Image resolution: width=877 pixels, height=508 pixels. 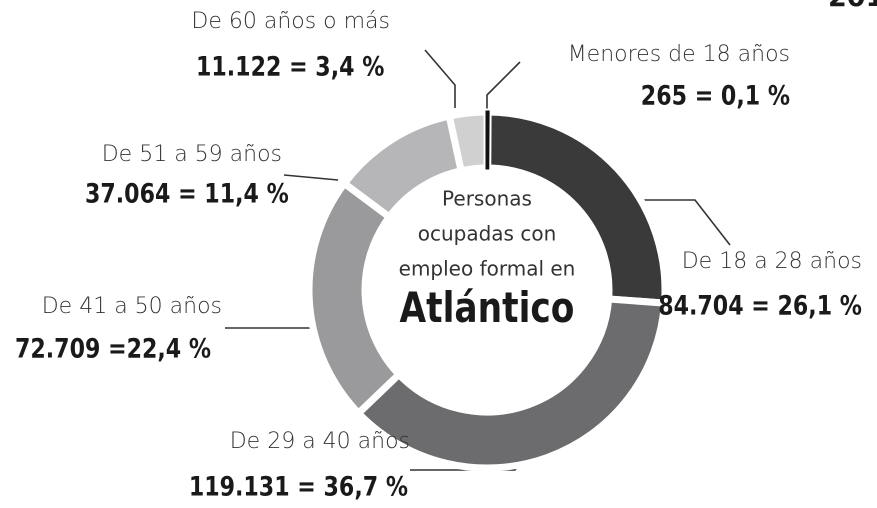 I want to click on category-label: De 60 años o más, so click(x=290, y=21).